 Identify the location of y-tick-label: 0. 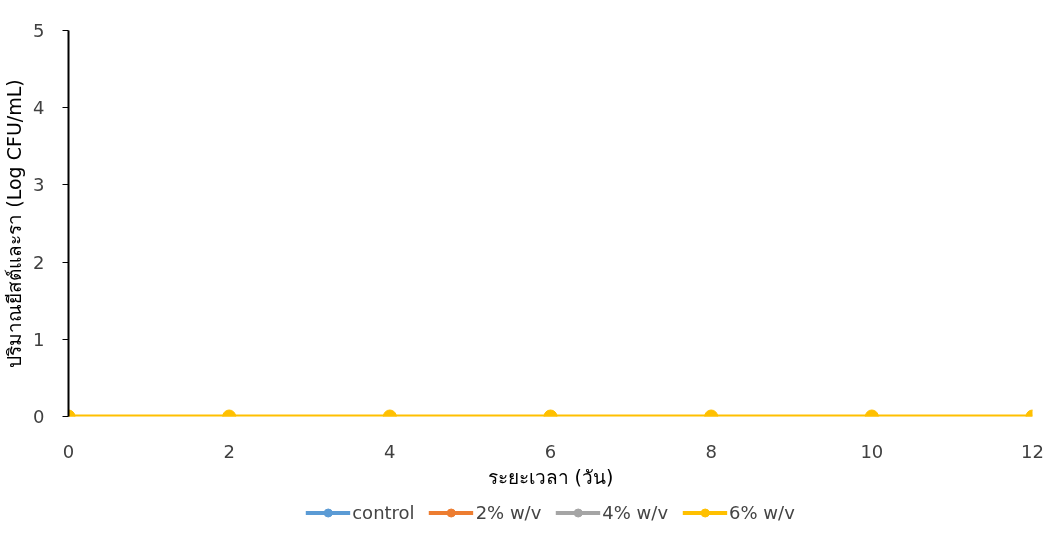
(39, 416).